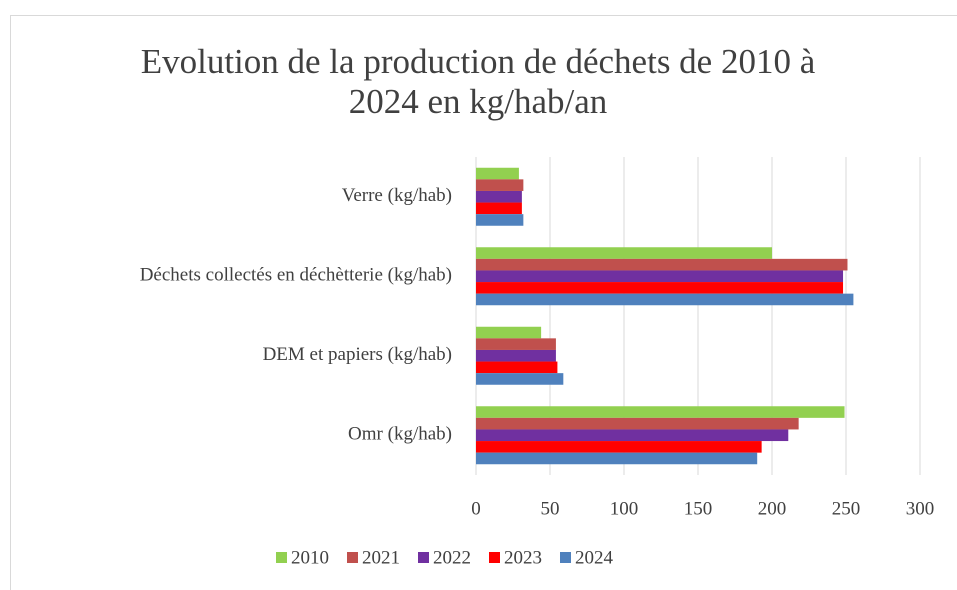 Image resolution: width=957 pixels, height=590 pixels. What do you see at coordinates (846, 508) in the screenshot?
I see `x-tick-label: 250` at bounding box center [846, 508].